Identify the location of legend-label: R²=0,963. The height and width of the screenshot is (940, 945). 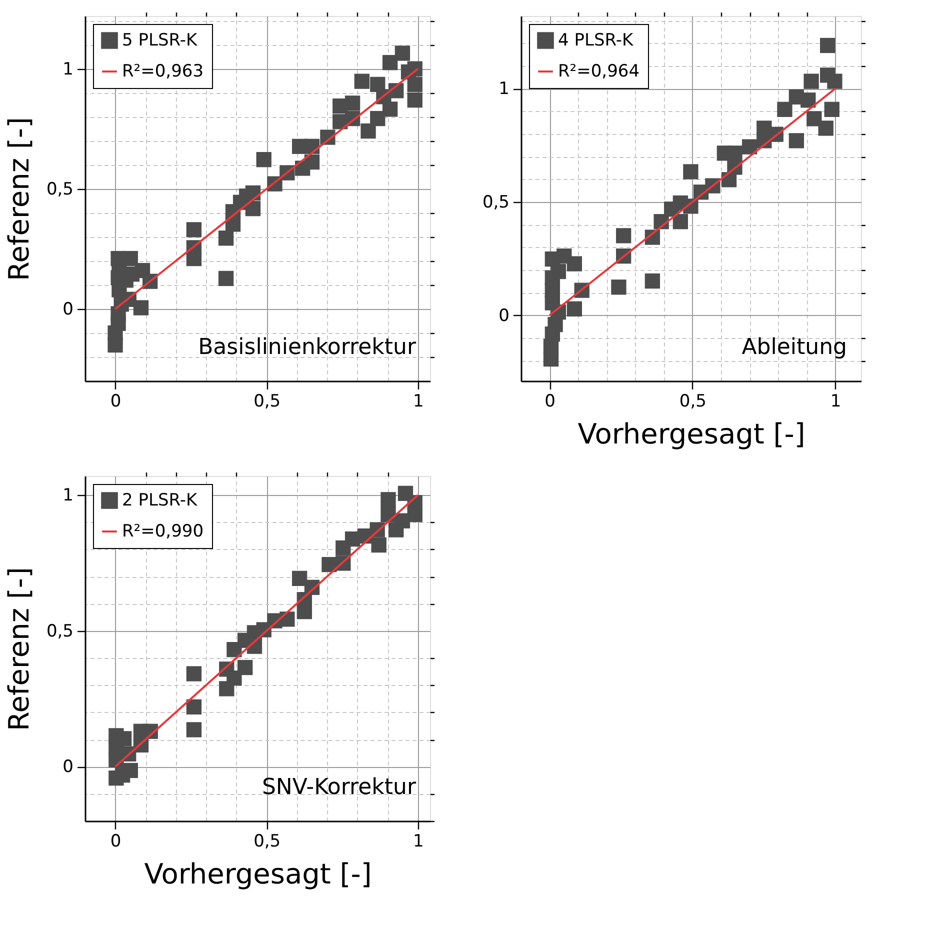
(163, 72).